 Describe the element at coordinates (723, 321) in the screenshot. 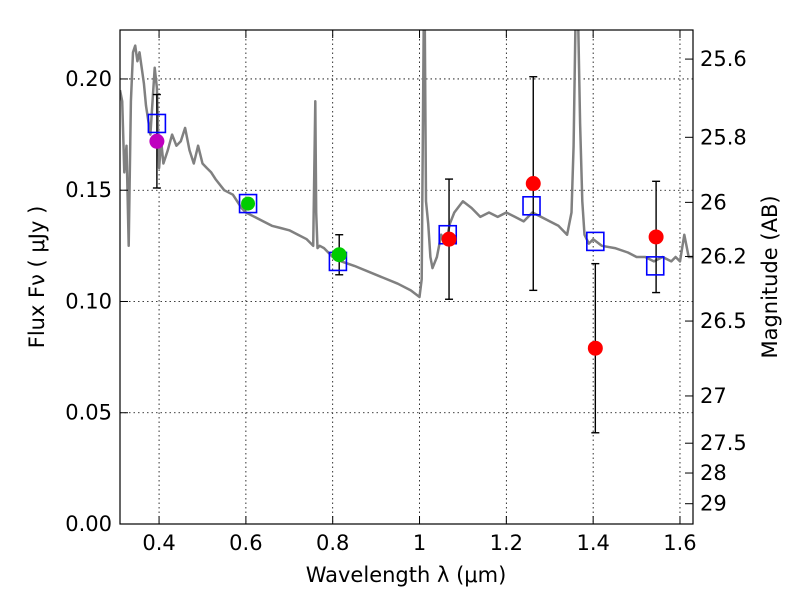

I see `y2-tick-label: 26.5` at that location.